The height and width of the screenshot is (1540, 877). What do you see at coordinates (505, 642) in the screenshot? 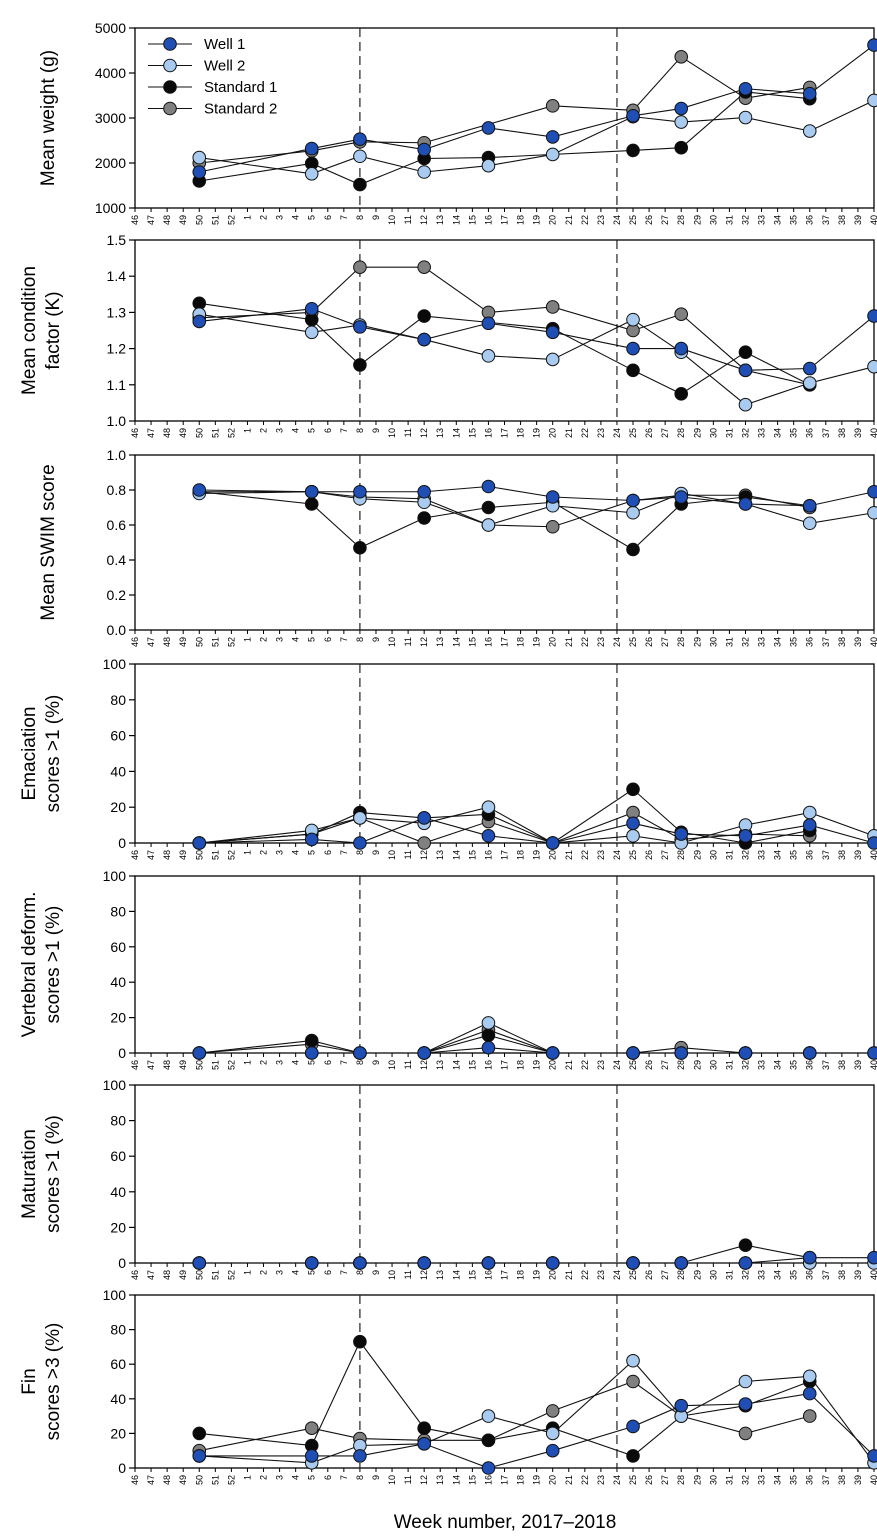
I see `x-tick-label: 17` at bounding box center [505, 642].